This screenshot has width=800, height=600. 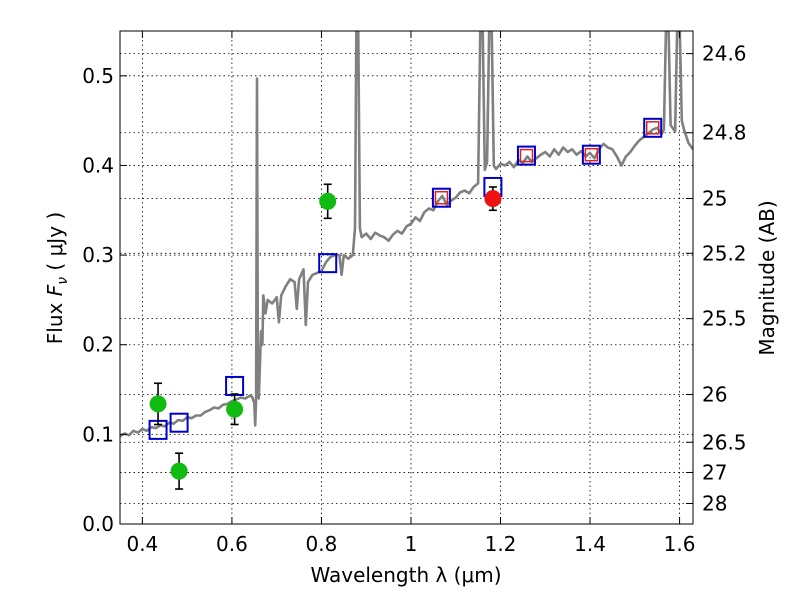 I want to click on y2-axis-title: Magnitude (AB), so click(x=767, y=277).